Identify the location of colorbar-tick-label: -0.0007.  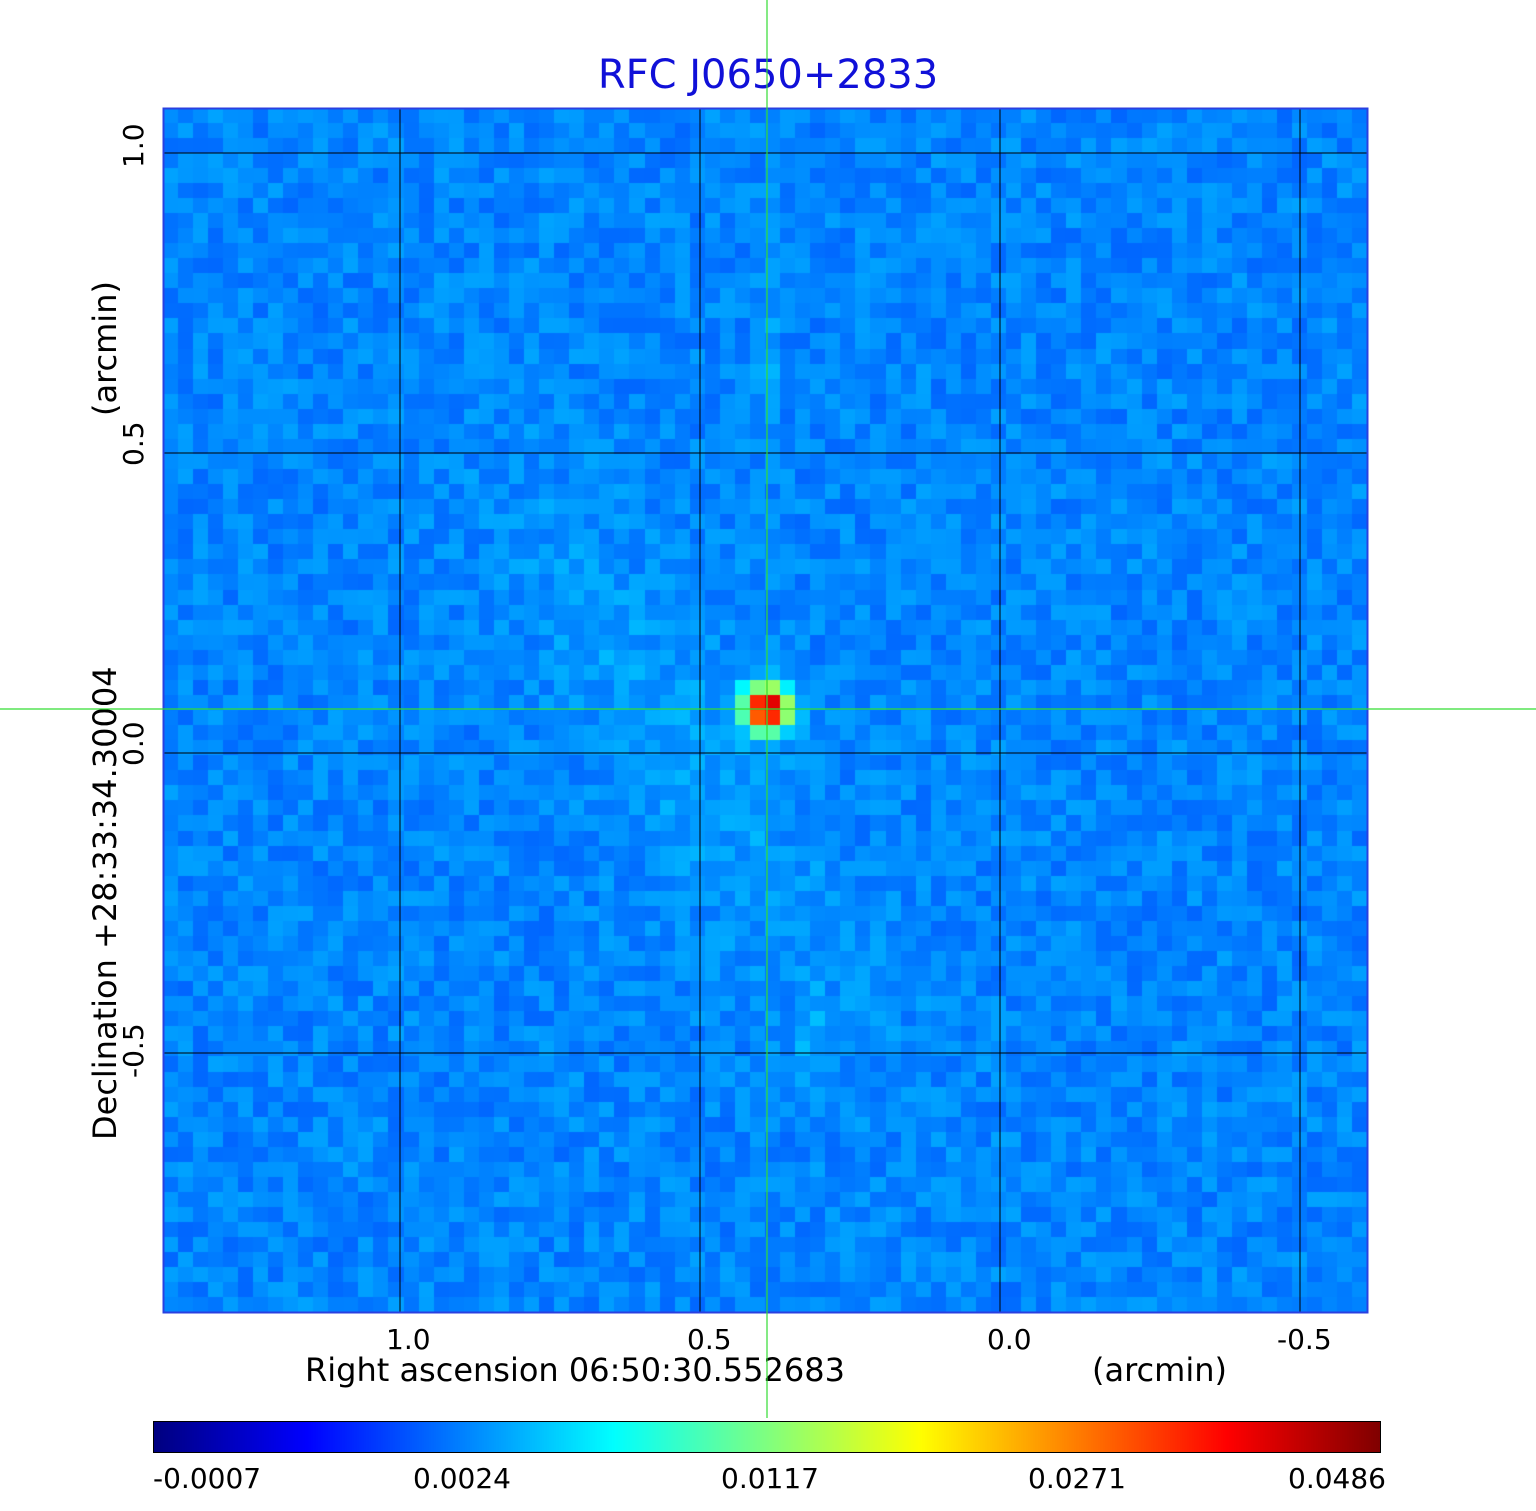
(207, 1478).